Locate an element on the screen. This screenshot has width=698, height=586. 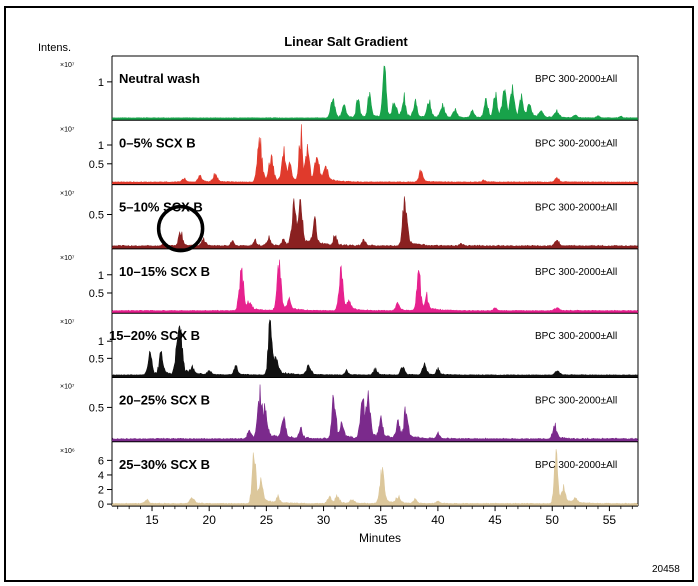
y-axis-label: Intens. is located at coordinates (54, 48).